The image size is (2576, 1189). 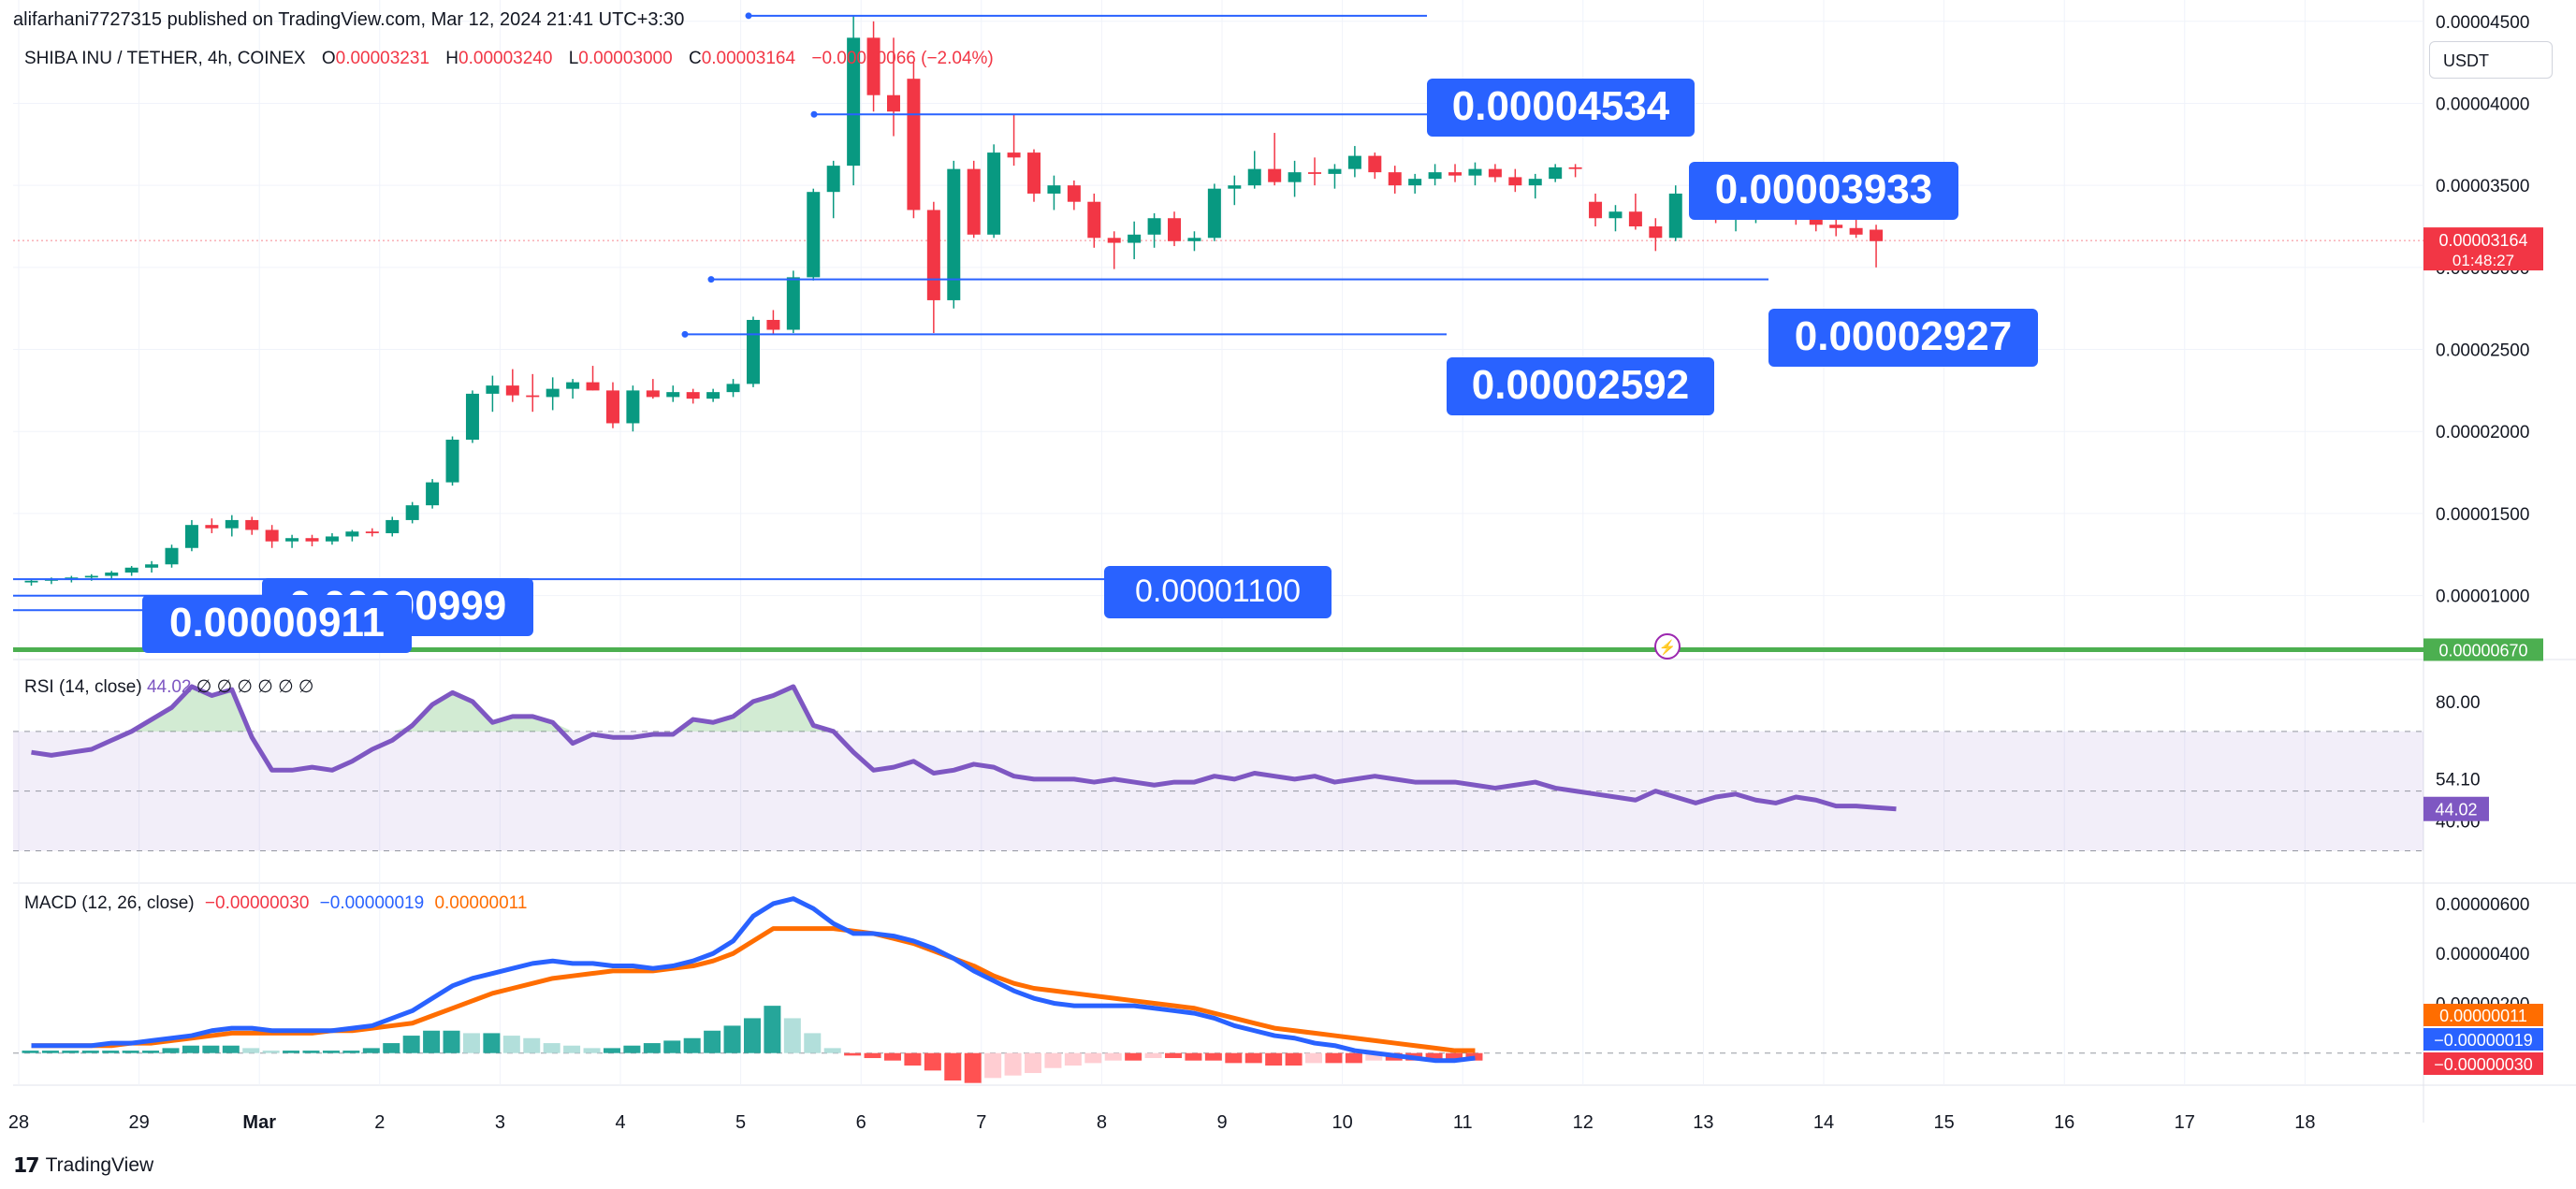 What do you see at coordinates (505, 58) in the screenshot?
I see `high-value: 0.00003240` at bounding box center [505, 58].